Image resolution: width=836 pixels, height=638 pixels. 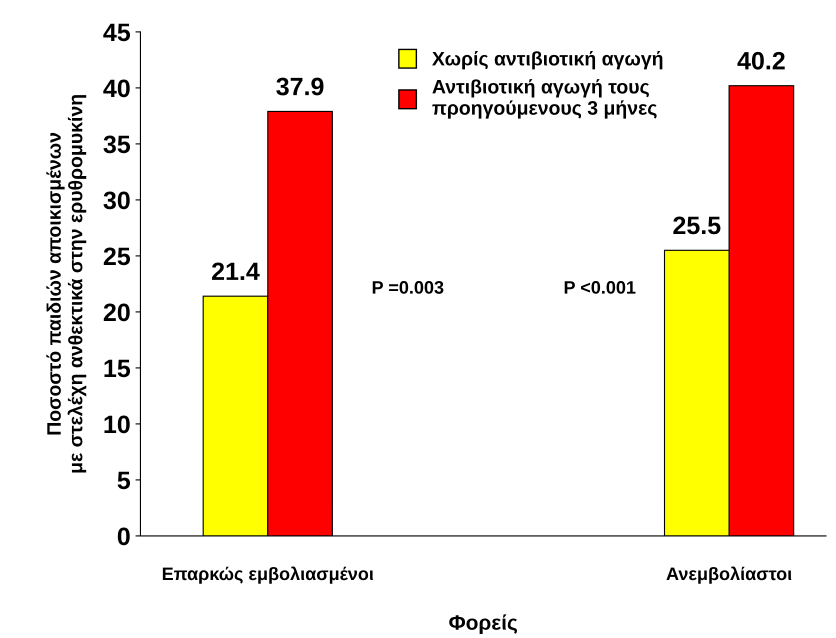 What do you see at coordinates (117, 425) in the screenshot?
I see `y-tick-label: 10` at bounding box center [117, 425].